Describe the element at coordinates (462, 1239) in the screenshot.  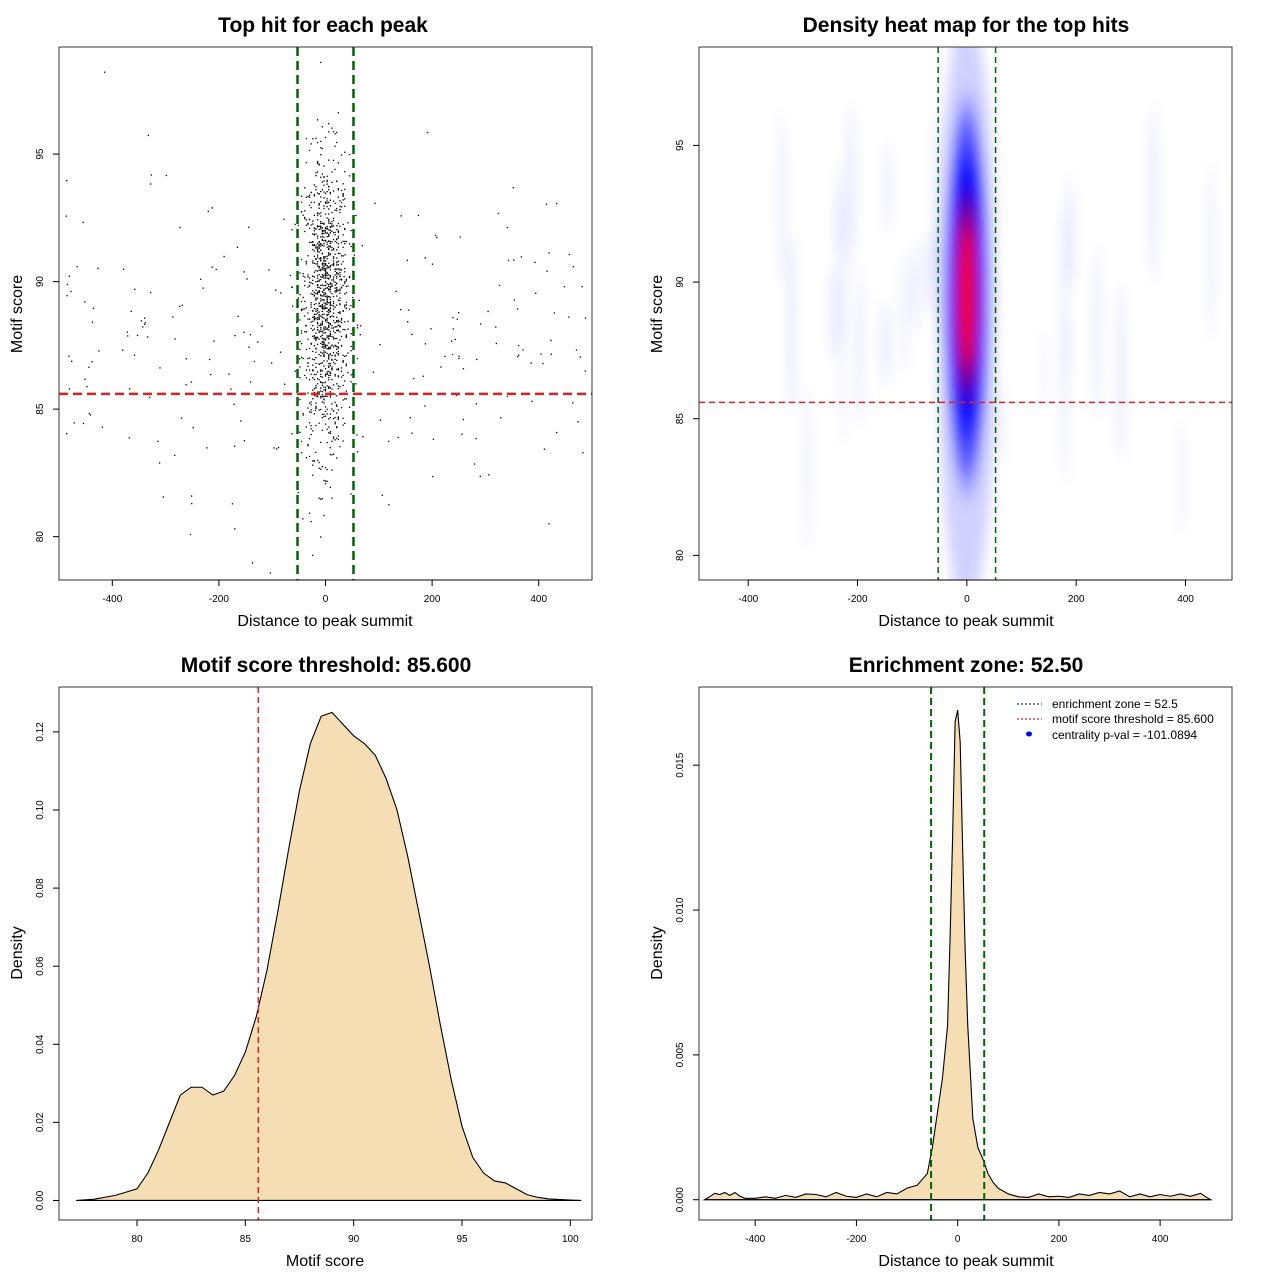
I see `x-tick-label: 95` at that location.